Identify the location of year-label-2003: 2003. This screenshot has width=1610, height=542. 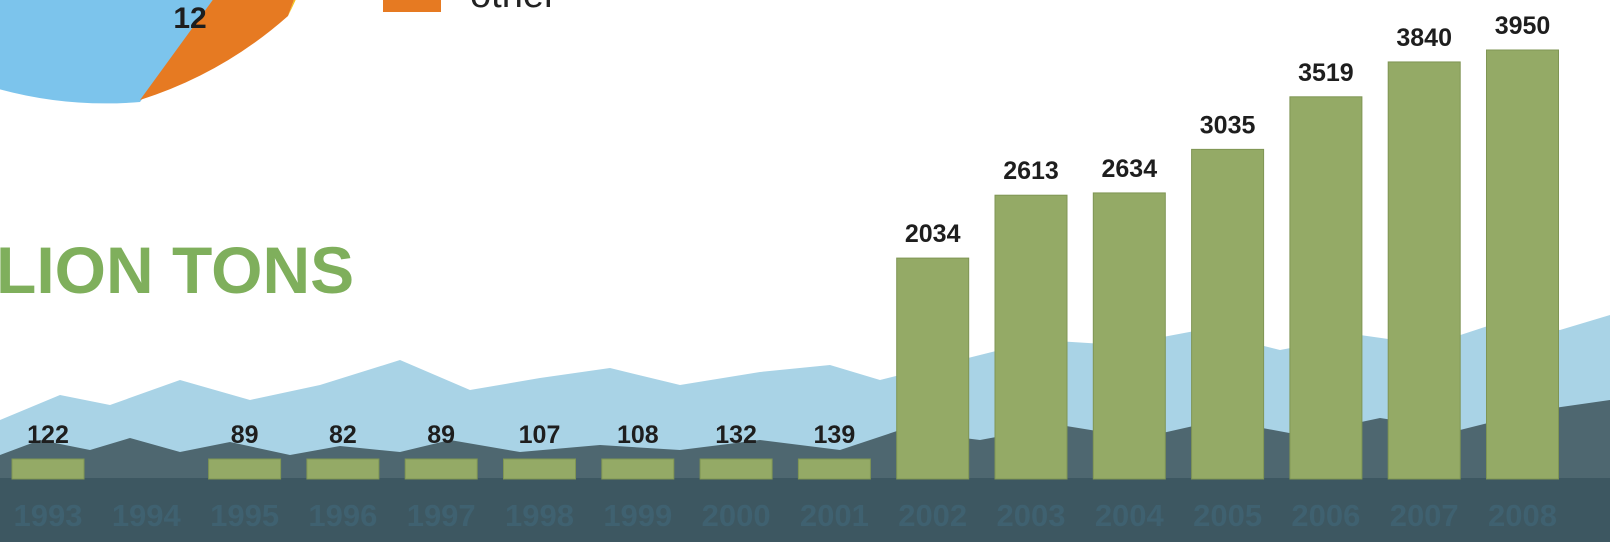
(1031, 515).